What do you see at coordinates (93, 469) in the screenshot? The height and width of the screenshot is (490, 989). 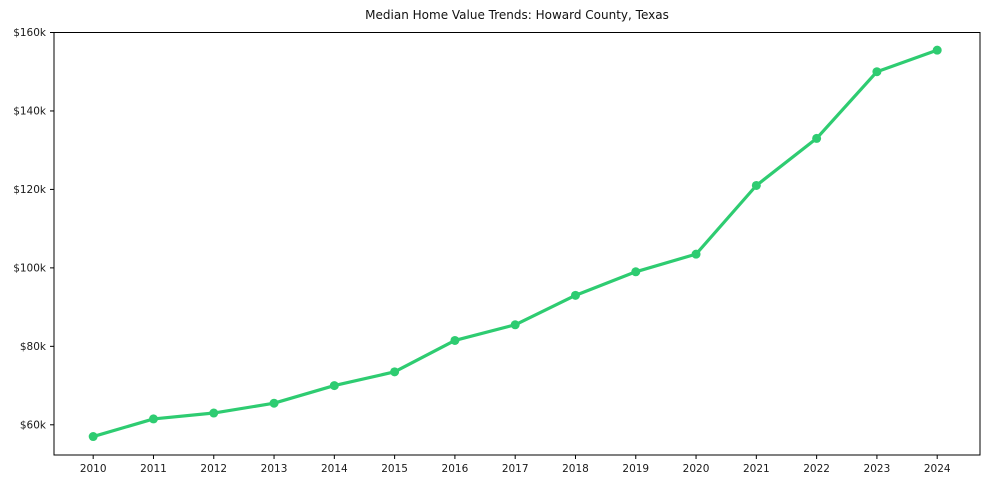 I see `x-tick-label: 2010` at bounding box center [93, 469].